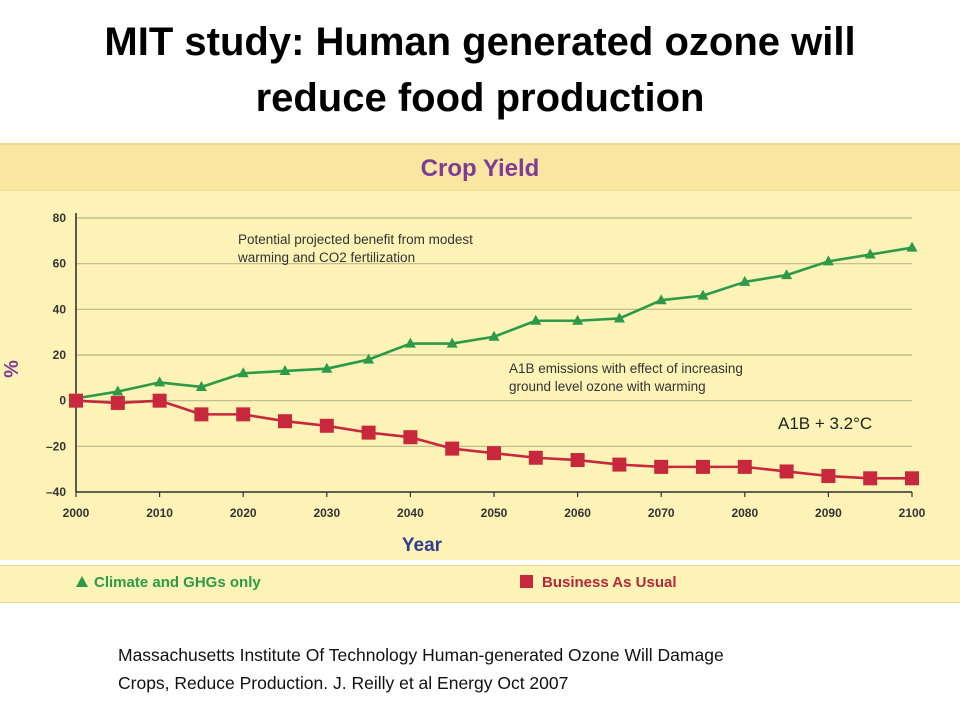 The image size is (960, 720). I want to click on y-tick-label: 0, so click(62, 401).